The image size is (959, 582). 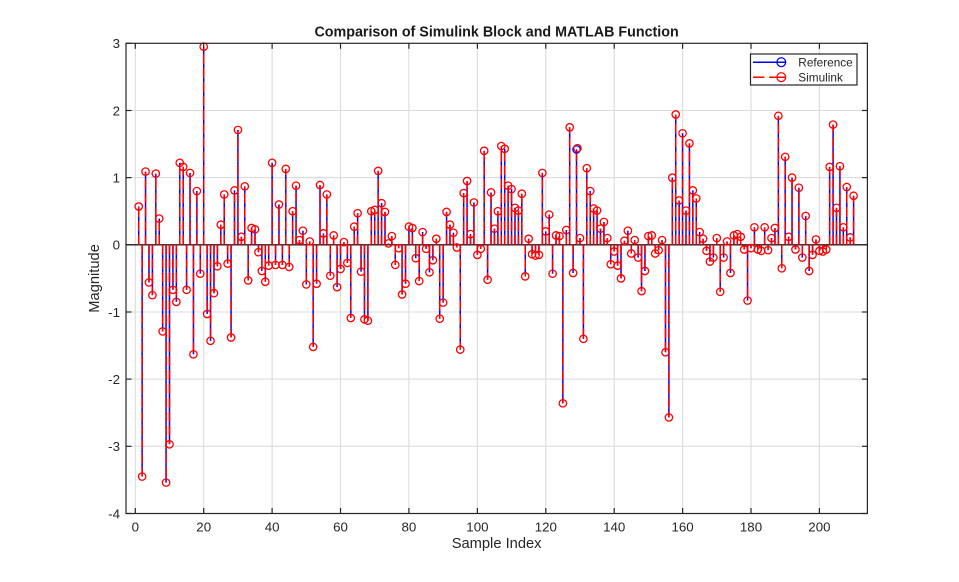 What do you see at coordinates (497, 544) in the screenshot?
I see `svg-text: Sample Index` at bounding box center [497, 544].